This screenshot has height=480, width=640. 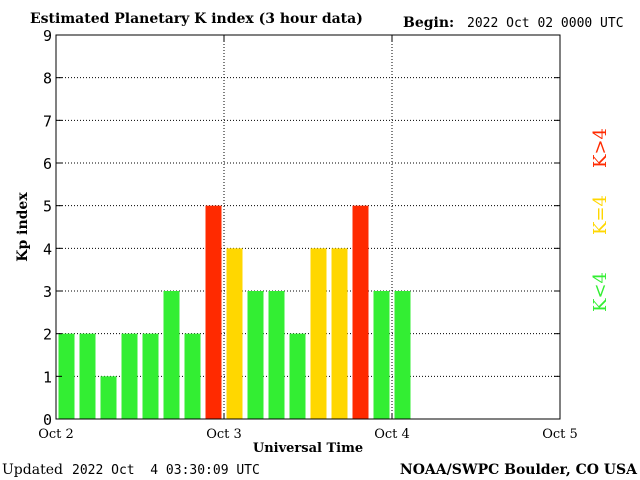 I want to click on legend-k-equal-4: K=4, so click(x=600, y=215).